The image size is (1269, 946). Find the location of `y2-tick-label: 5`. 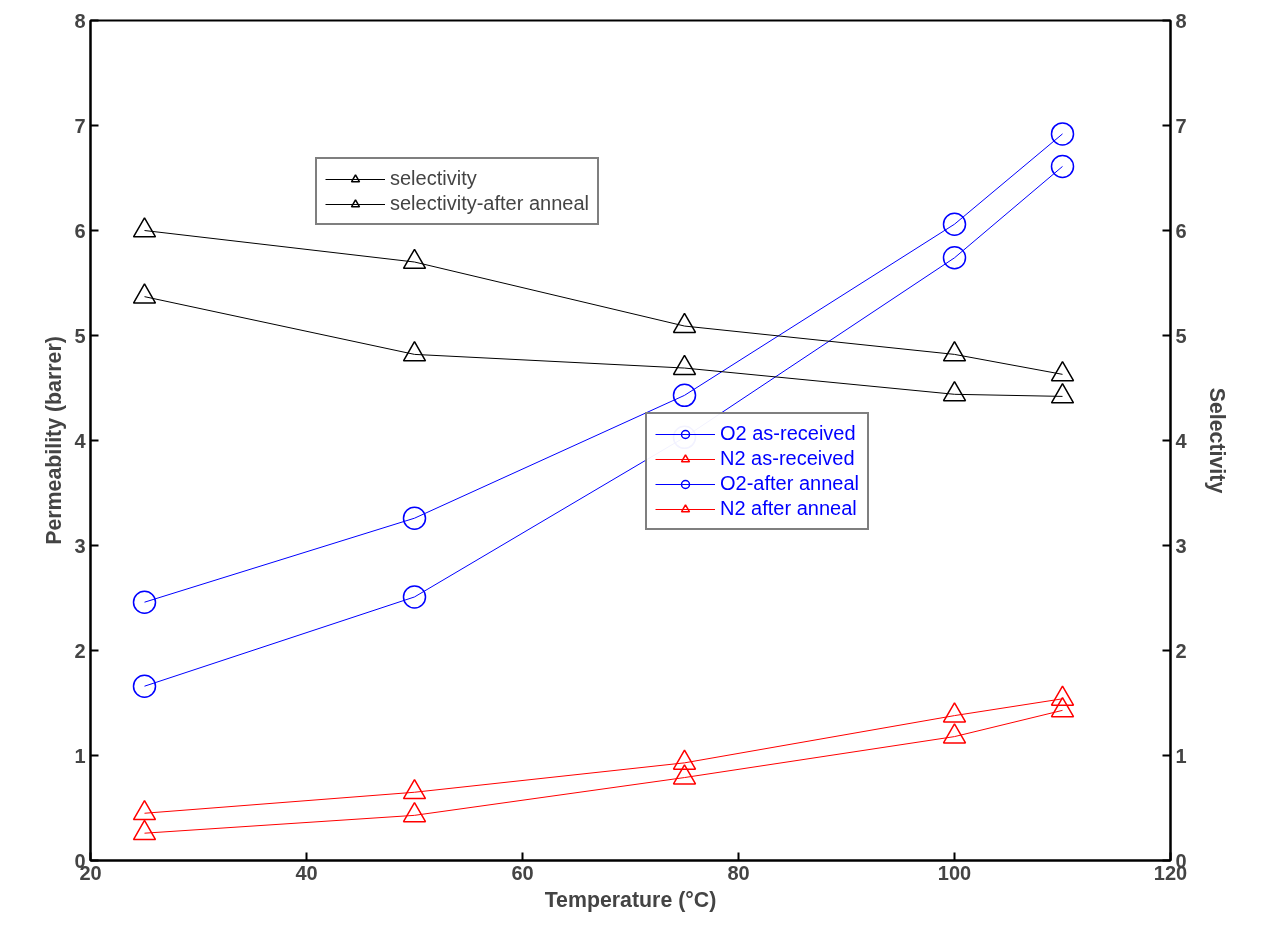

y2-tick-label: 5 is located at coordinates (1181, 335).